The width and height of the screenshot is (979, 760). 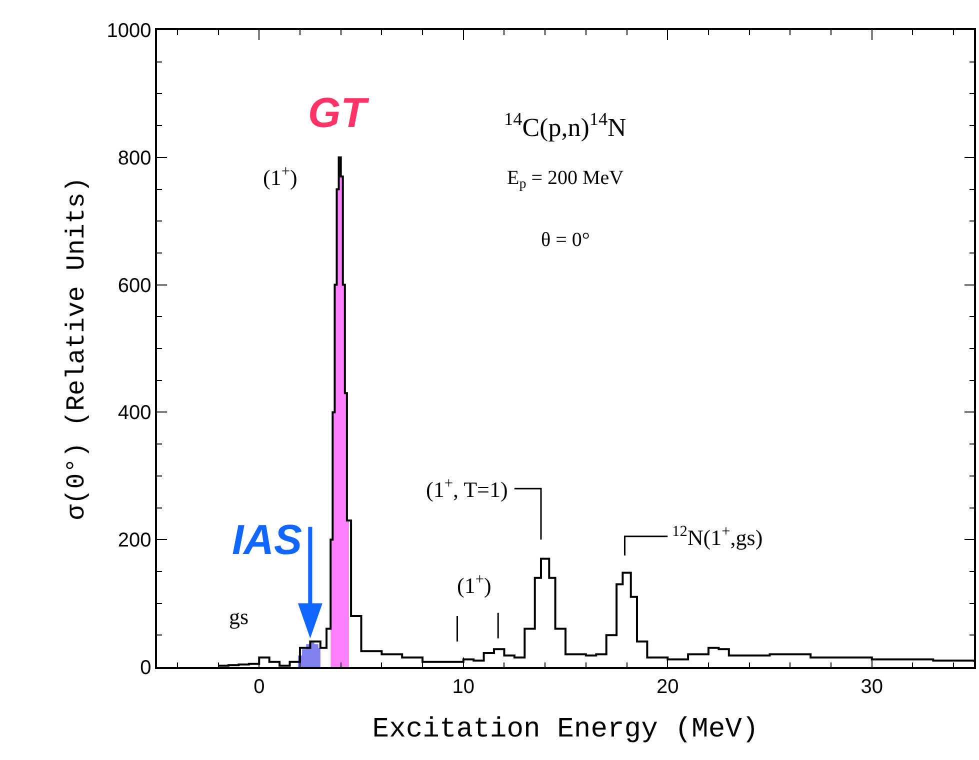 I want to click on y-tick-label: 0, so click(x=146, y=668).